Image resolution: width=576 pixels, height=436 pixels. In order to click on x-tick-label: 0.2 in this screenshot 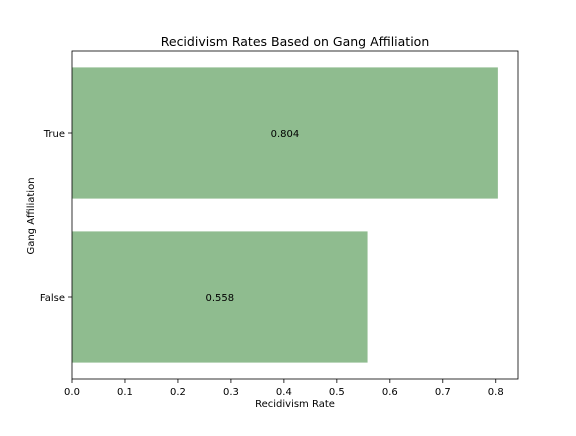, I will do `click(178, 392)`.